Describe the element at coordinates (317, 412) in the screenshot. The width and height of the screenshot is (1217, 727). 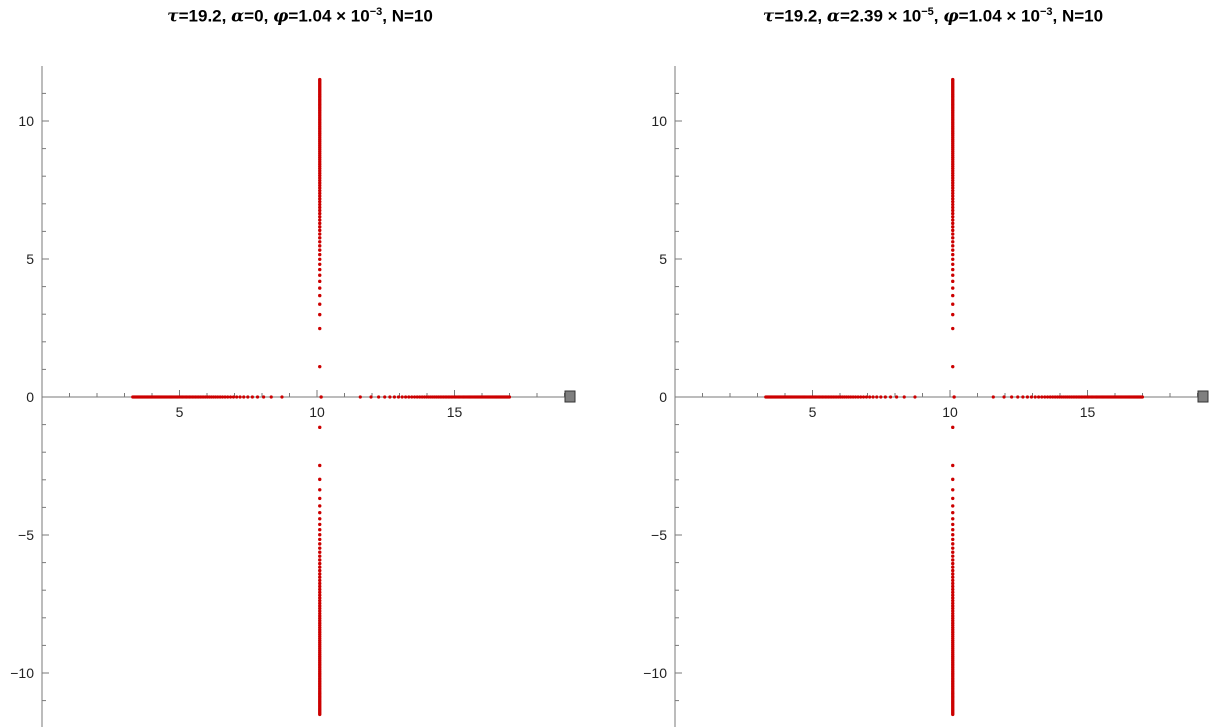
I see `x-tick-label: 10` at that location.